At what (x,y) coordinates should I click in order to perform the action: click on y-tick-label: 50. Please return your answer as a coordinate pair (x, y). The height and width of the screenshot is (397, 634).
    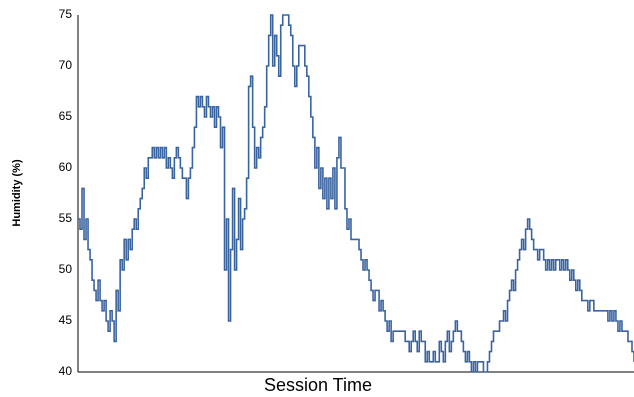
    Looking at the image, I should click on (66, 269).